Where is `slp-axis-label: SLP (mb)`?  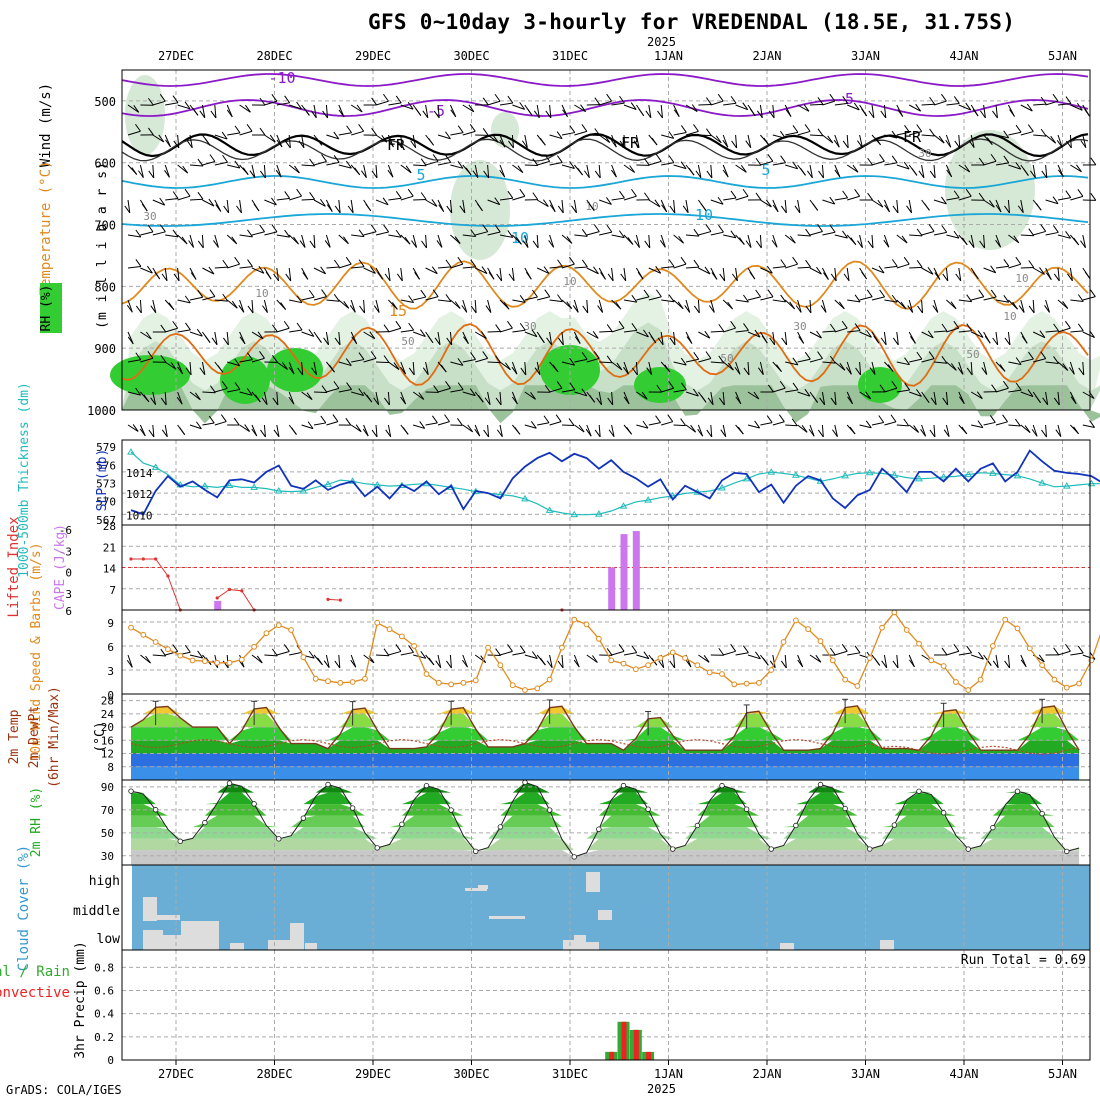 slp-axis-label: SLP (mb) is located at coordinates (102, 480).